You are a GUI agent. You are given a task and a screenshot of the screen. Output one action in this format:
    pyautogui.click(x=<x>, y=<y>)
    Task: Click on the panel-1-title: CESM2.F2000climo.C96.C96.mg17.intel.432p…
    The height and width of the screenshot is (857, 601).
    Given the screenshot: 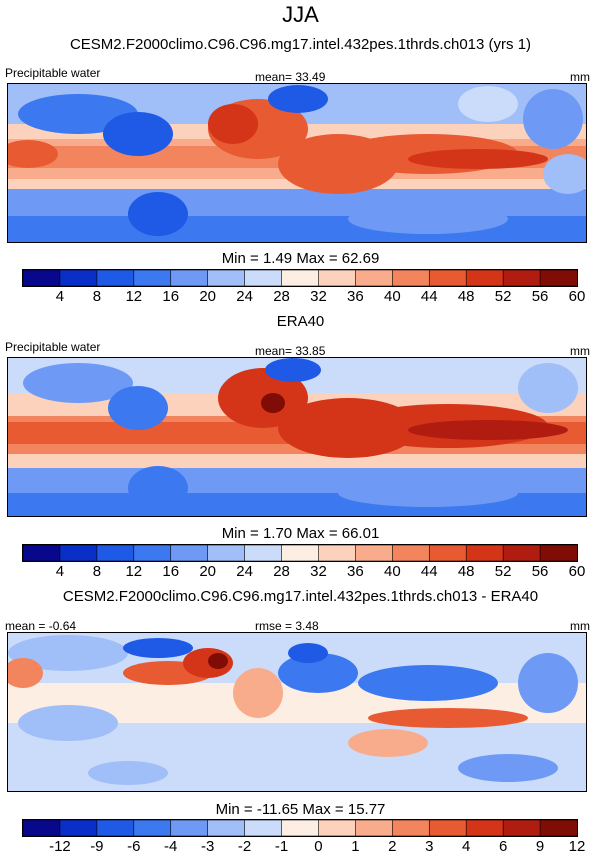 What is the action you would take?
    pyautogui.click(x=300, y=44)
    